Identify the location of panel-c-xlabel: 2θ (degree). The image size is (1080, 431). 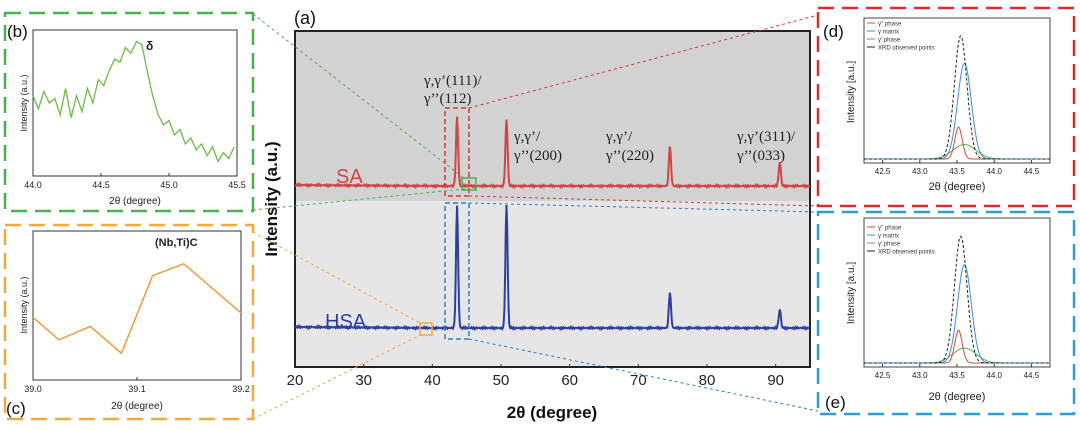
(137, 406).